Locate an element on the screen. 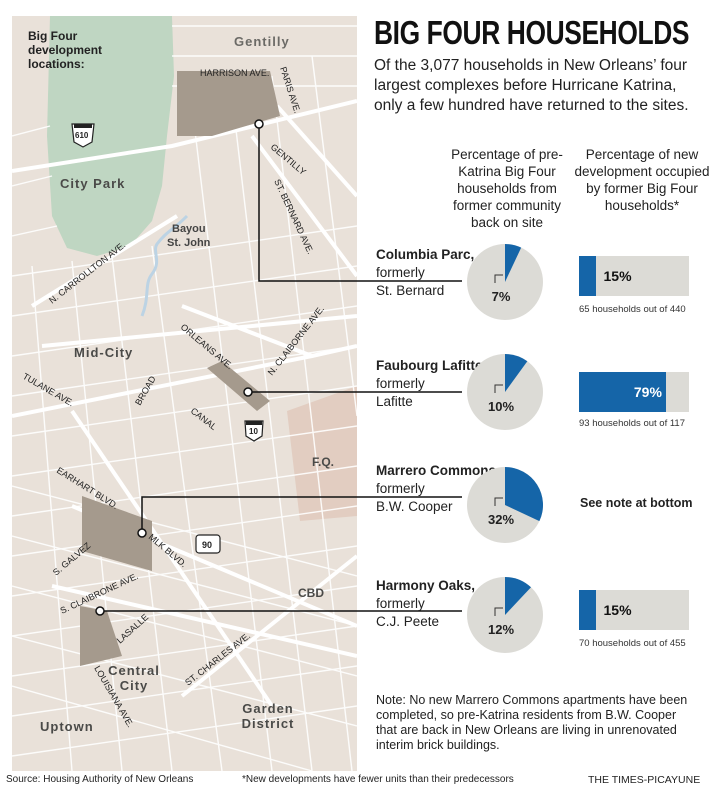 The height and width of the screenshot is (793, 710). row-name: Harmony Oaks, is located at coordinates (426, 585).